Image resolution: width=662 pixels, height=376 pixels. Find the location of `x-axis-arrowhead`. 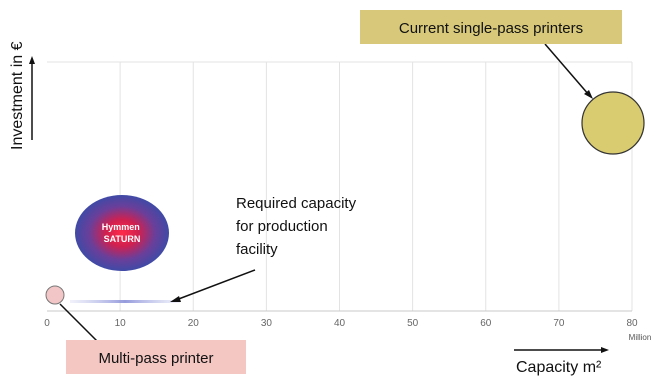

x-axis-arrowhead is located at coordinates (605, 350).